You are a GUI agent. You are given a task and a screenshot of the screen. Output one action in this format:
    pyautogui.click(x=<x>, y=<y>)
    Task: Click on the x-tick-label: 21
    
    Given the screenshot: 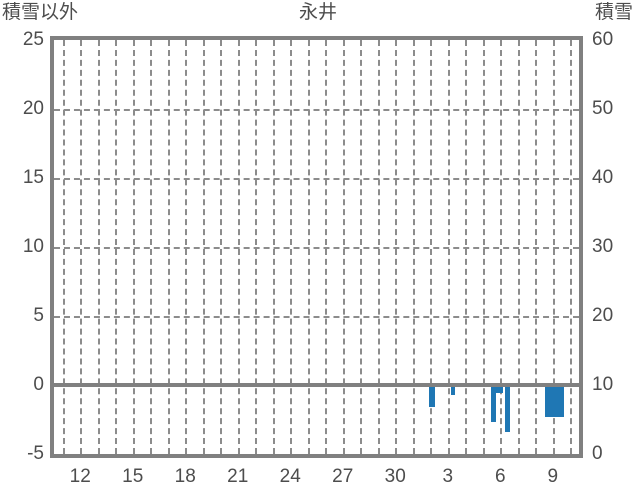 What is the action you would take?
    pyautogui.click(x=238, y=476)
    